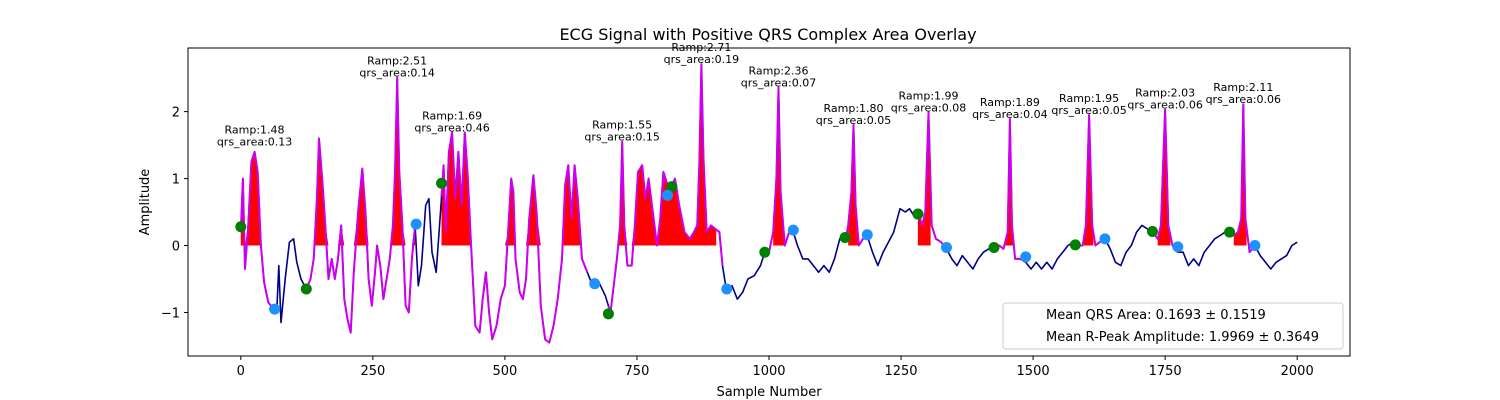 The width and height of the screenshot is (1500, 400). I want to click on x-tick-label: 1750, so click(1165, 371).